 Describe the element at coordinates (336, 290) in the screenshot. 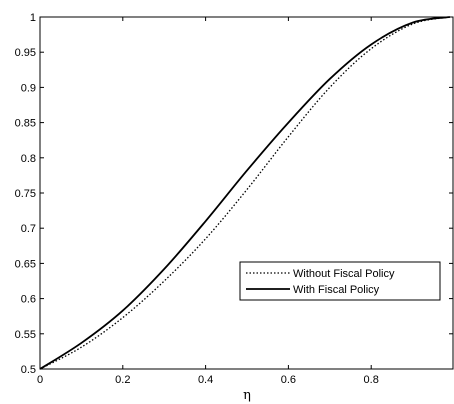

I see `legend-label: With Fiscal Policy` at that location.